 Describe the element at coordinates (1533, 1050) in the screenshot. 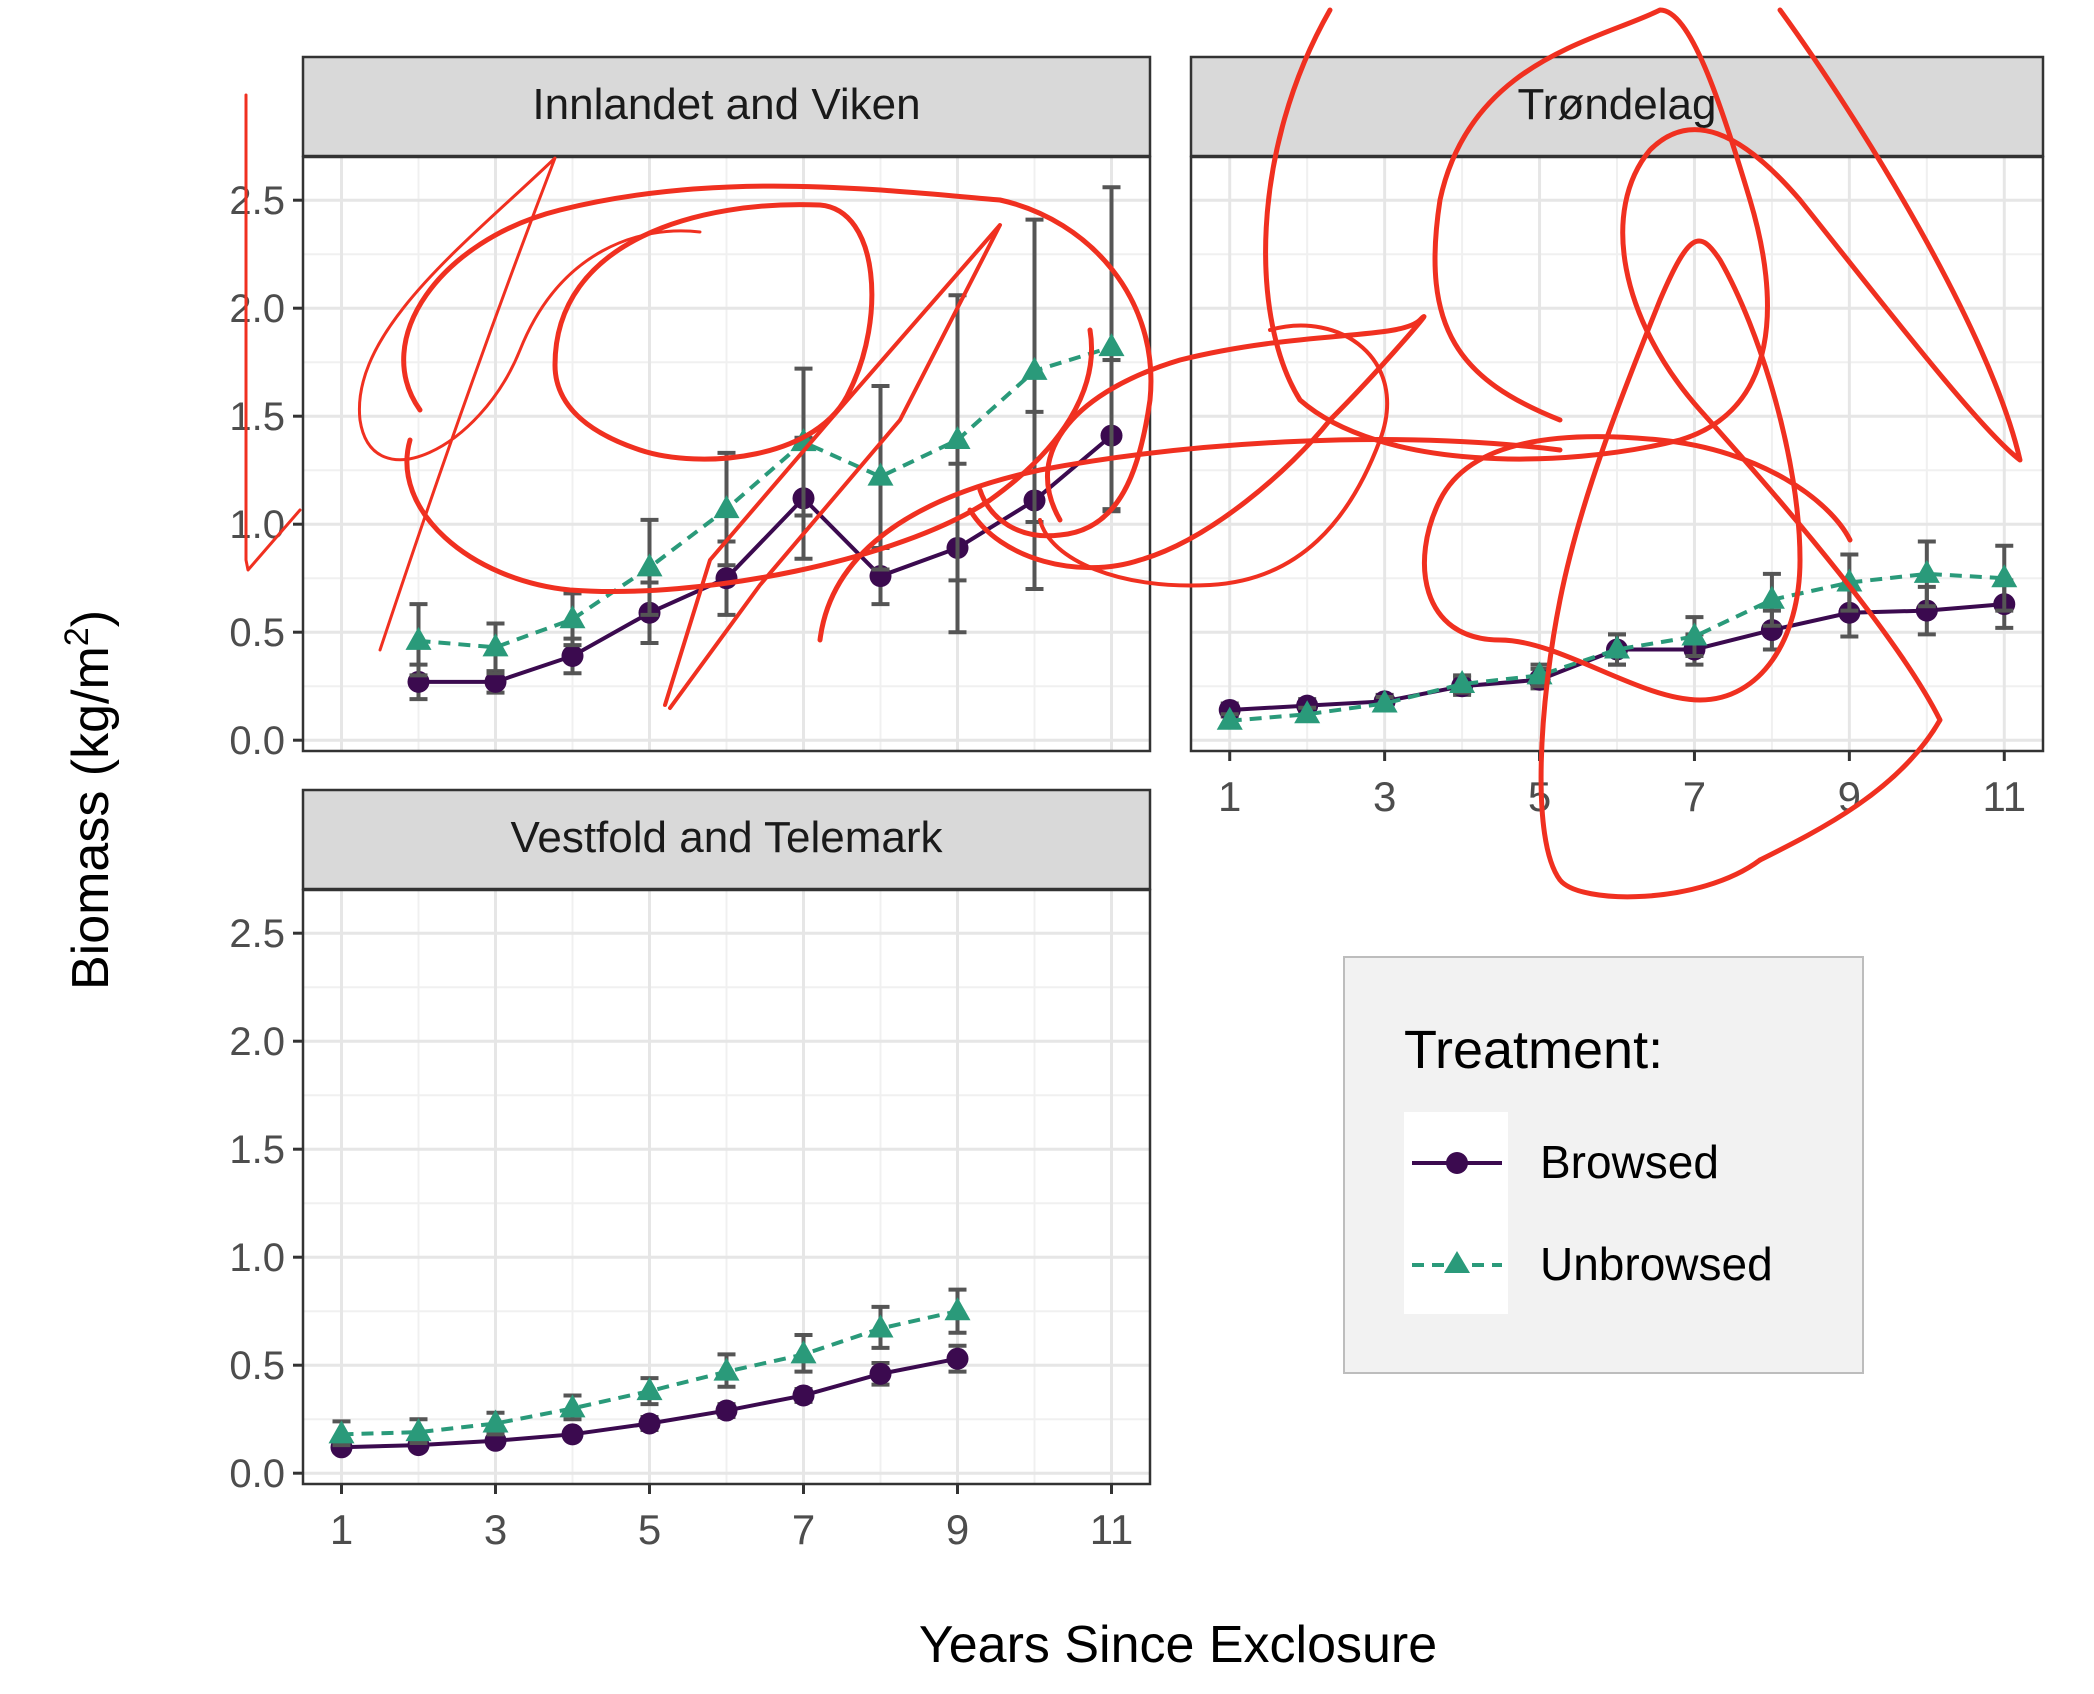

I see `legend-title: Treatment:` at that location.